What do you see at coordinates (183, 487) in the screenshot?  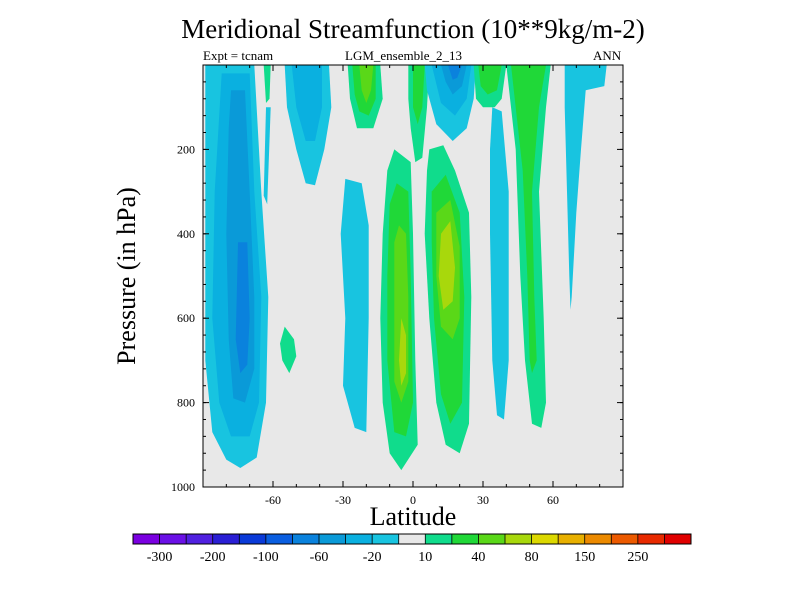 I see `y-tick-label: 1000` at bounding box center [183, 487].